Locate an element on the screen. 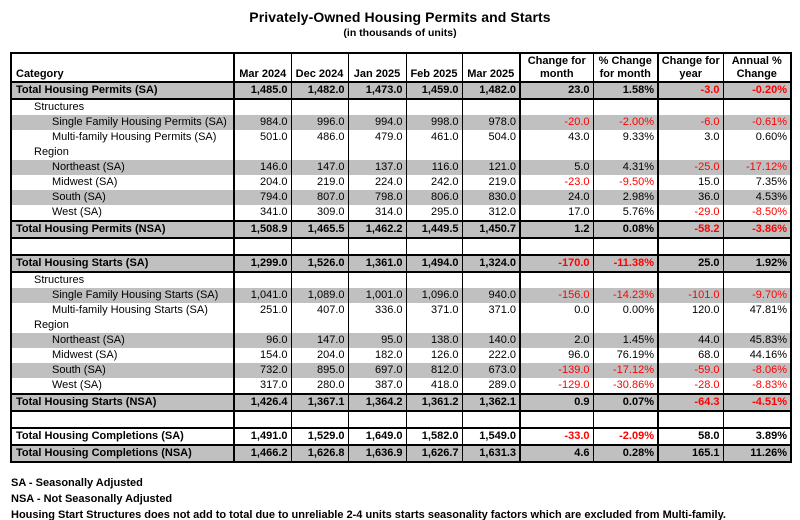 This screenshot has height=520, width=800. category-cell: Structures is located at coordinates (59, 107).